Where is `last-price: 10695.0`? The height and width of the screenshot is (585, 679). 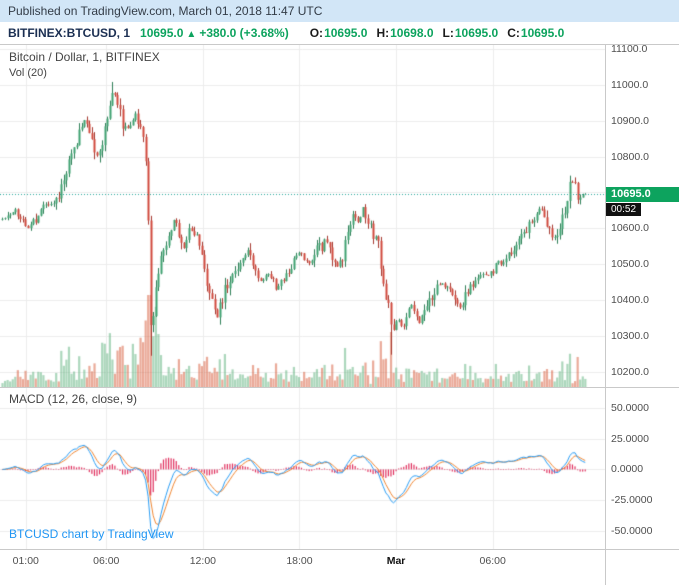 last-price: 10695.0 is located at coordinates (162, 33).